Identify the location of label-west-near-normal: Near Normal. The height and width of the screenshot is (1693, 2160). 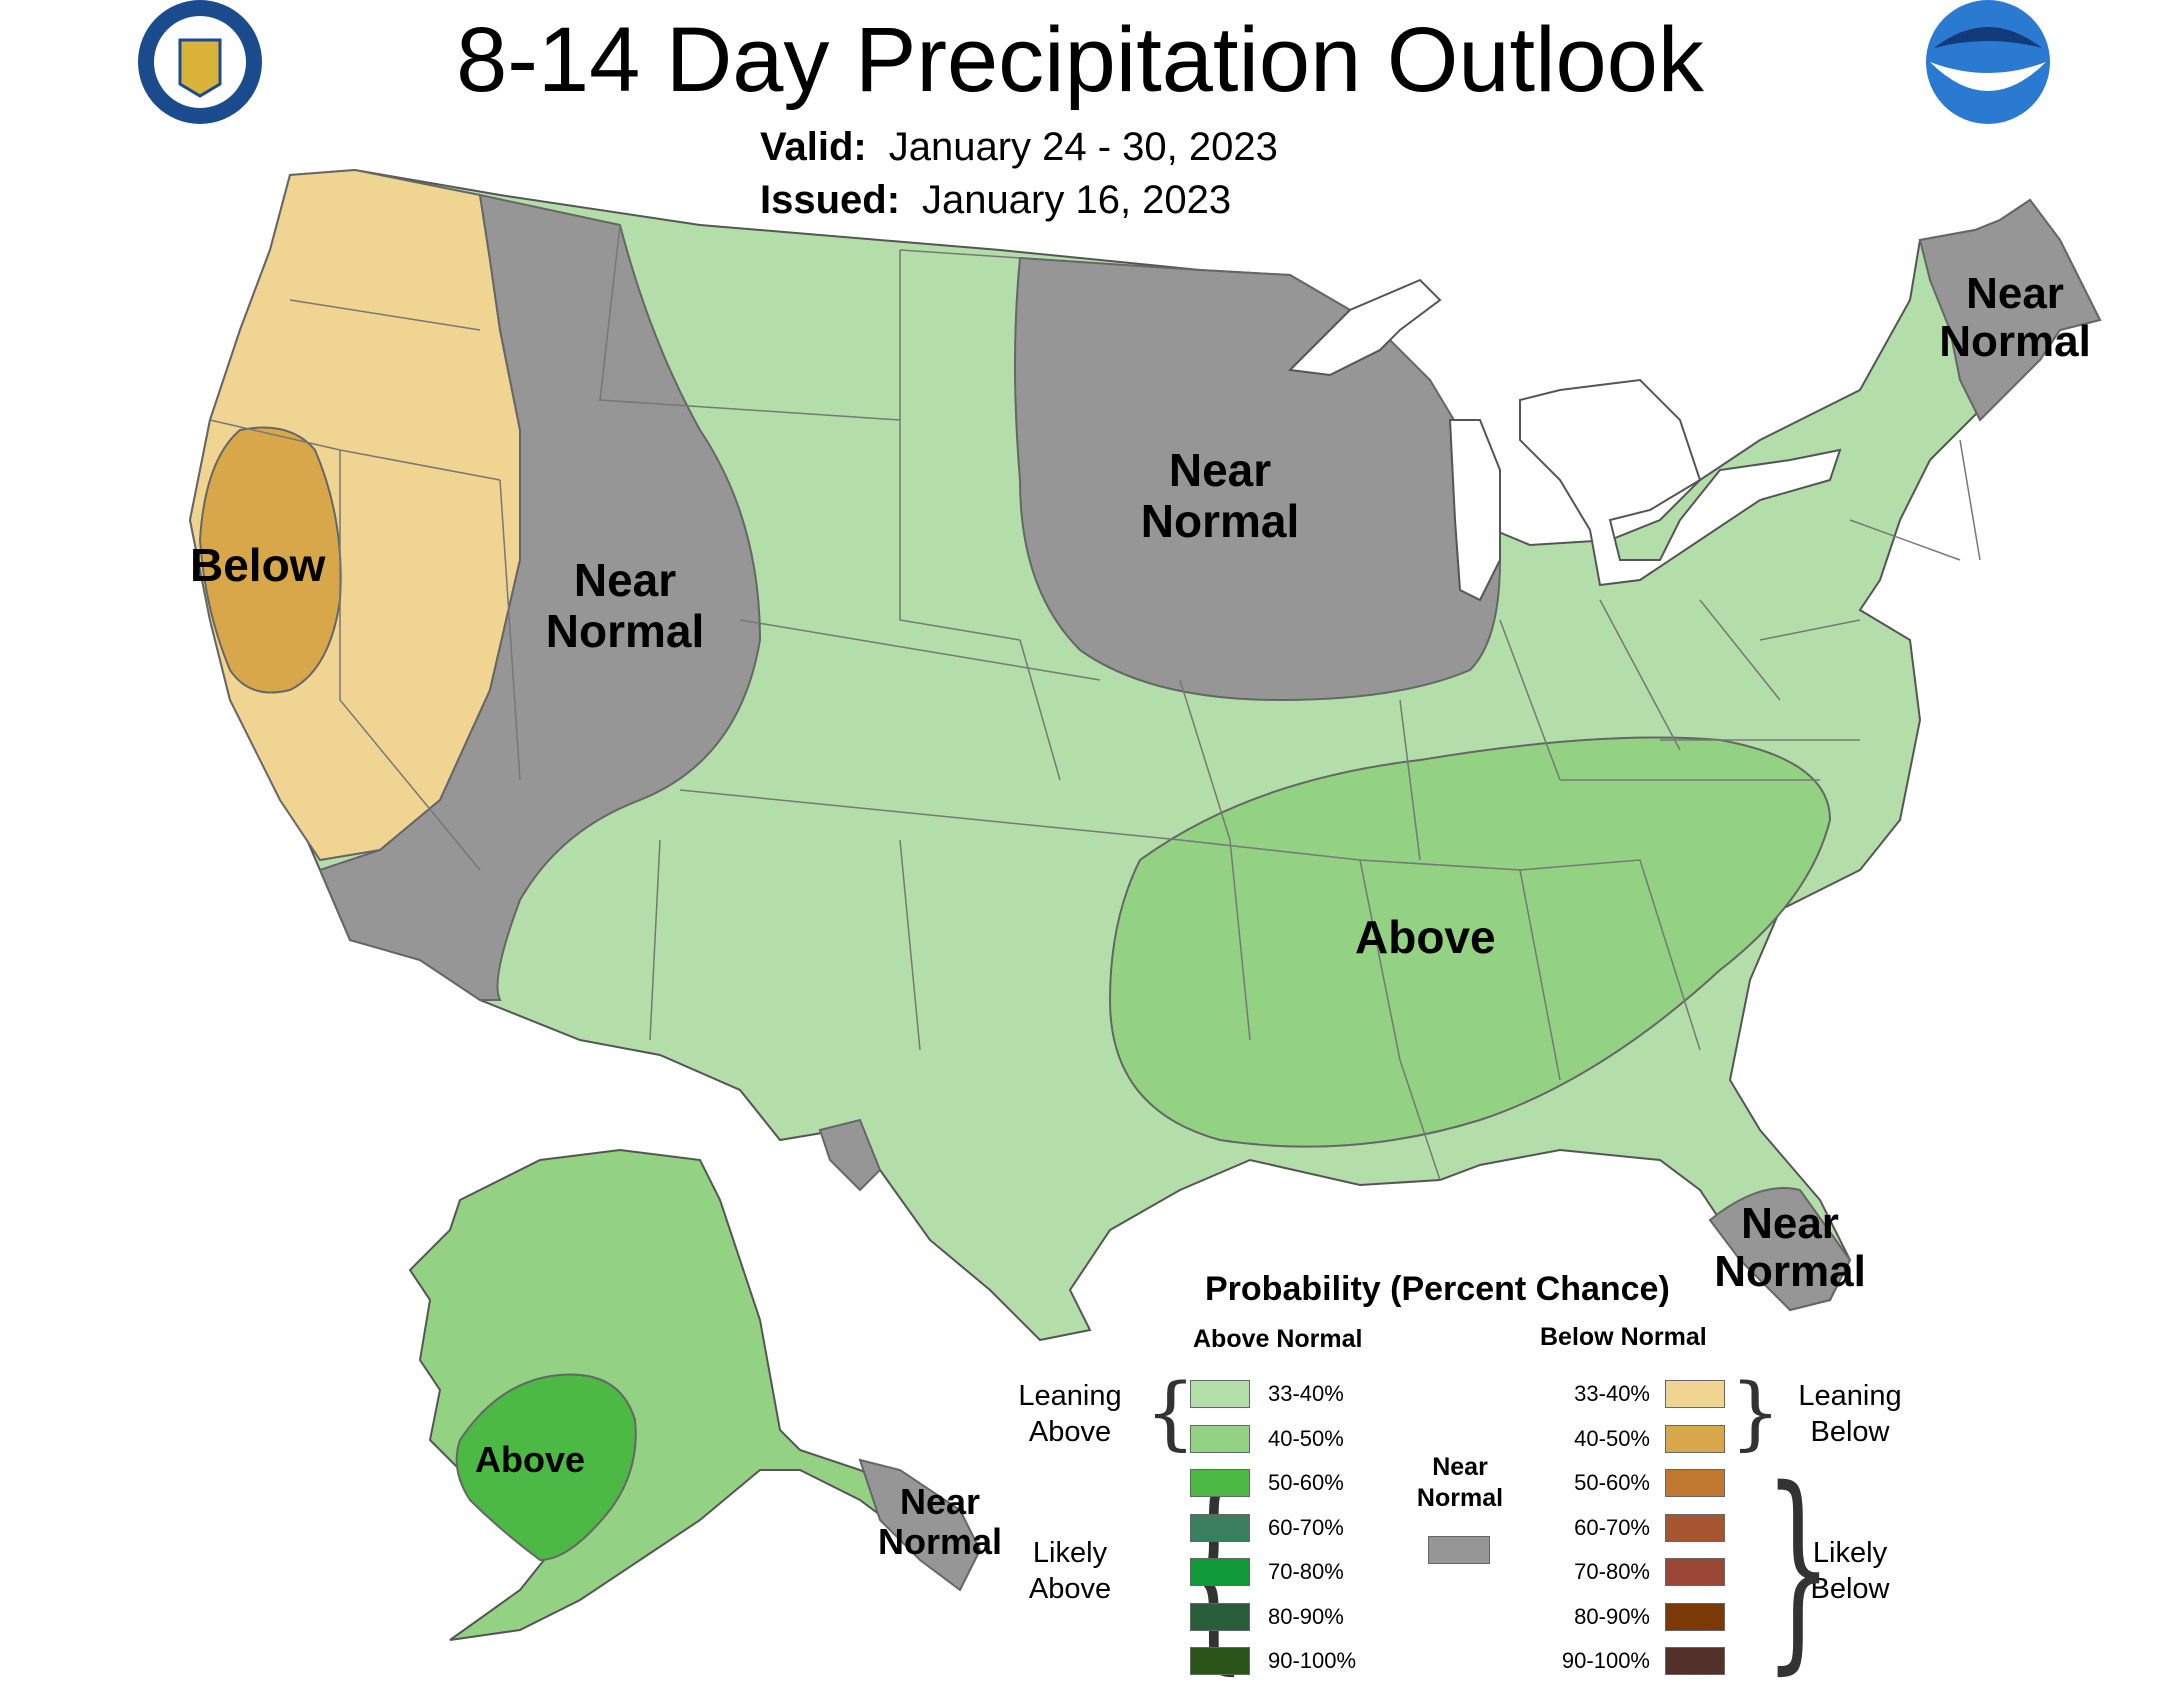
(625, 605).